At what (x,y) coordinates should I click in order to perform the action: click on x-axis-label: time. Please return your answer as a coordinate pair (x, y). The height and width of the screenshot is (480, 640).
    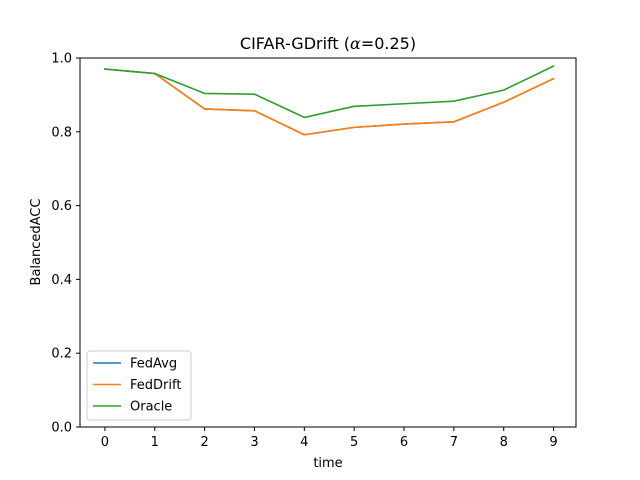
    Looking at the image, I should click on (327, 463).